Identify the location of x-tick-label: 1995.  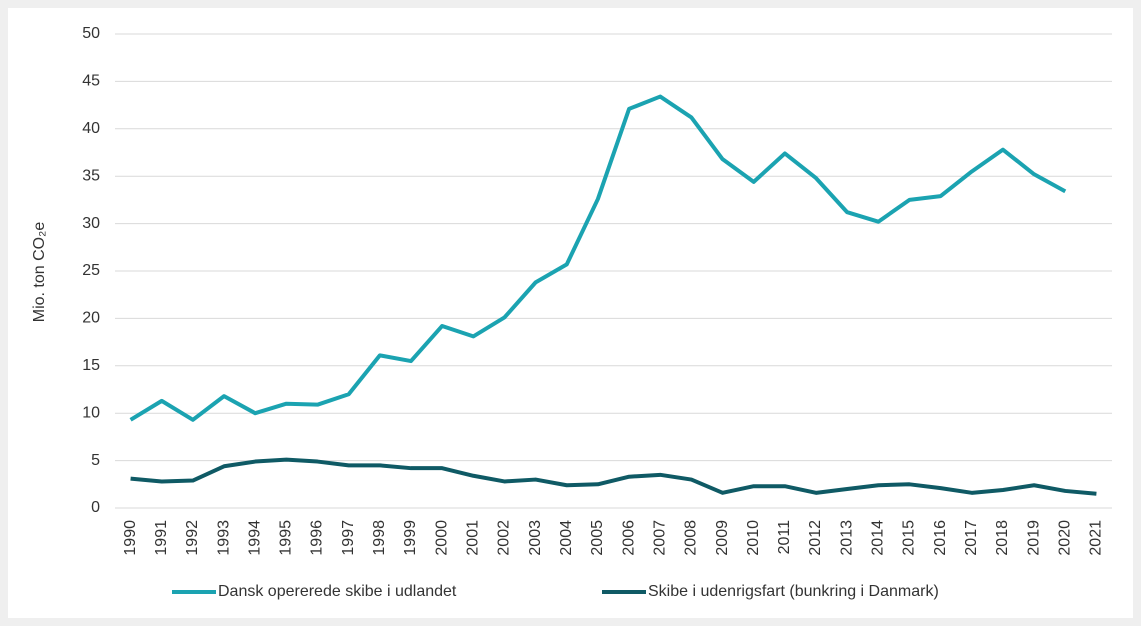
(286, 538).